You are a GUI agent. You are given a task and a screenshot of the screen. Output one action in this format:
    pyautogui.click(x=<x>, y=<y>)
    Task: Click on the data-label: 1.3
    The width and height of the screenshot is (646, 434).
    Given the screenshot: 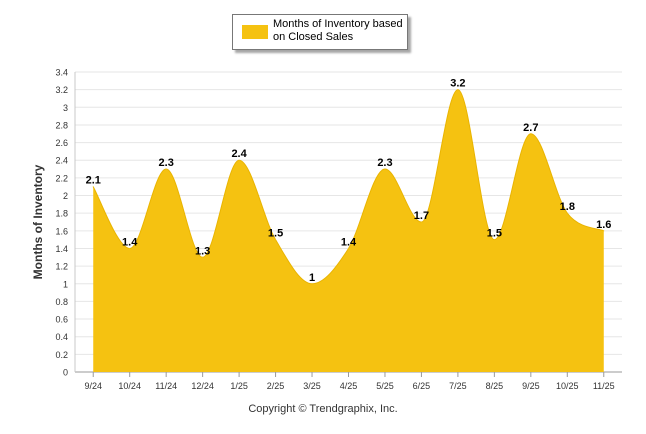 What is the action you would take?
    pyautogui.click(x=202, y=251)
    